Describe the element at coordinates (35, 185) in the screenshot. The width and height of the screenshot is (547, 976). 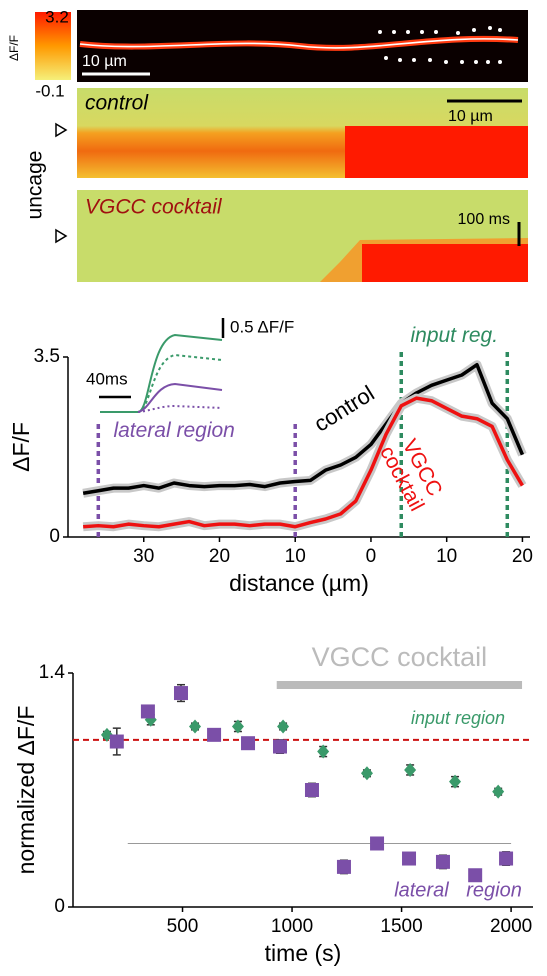
I see `side-label: uncage` at that location.